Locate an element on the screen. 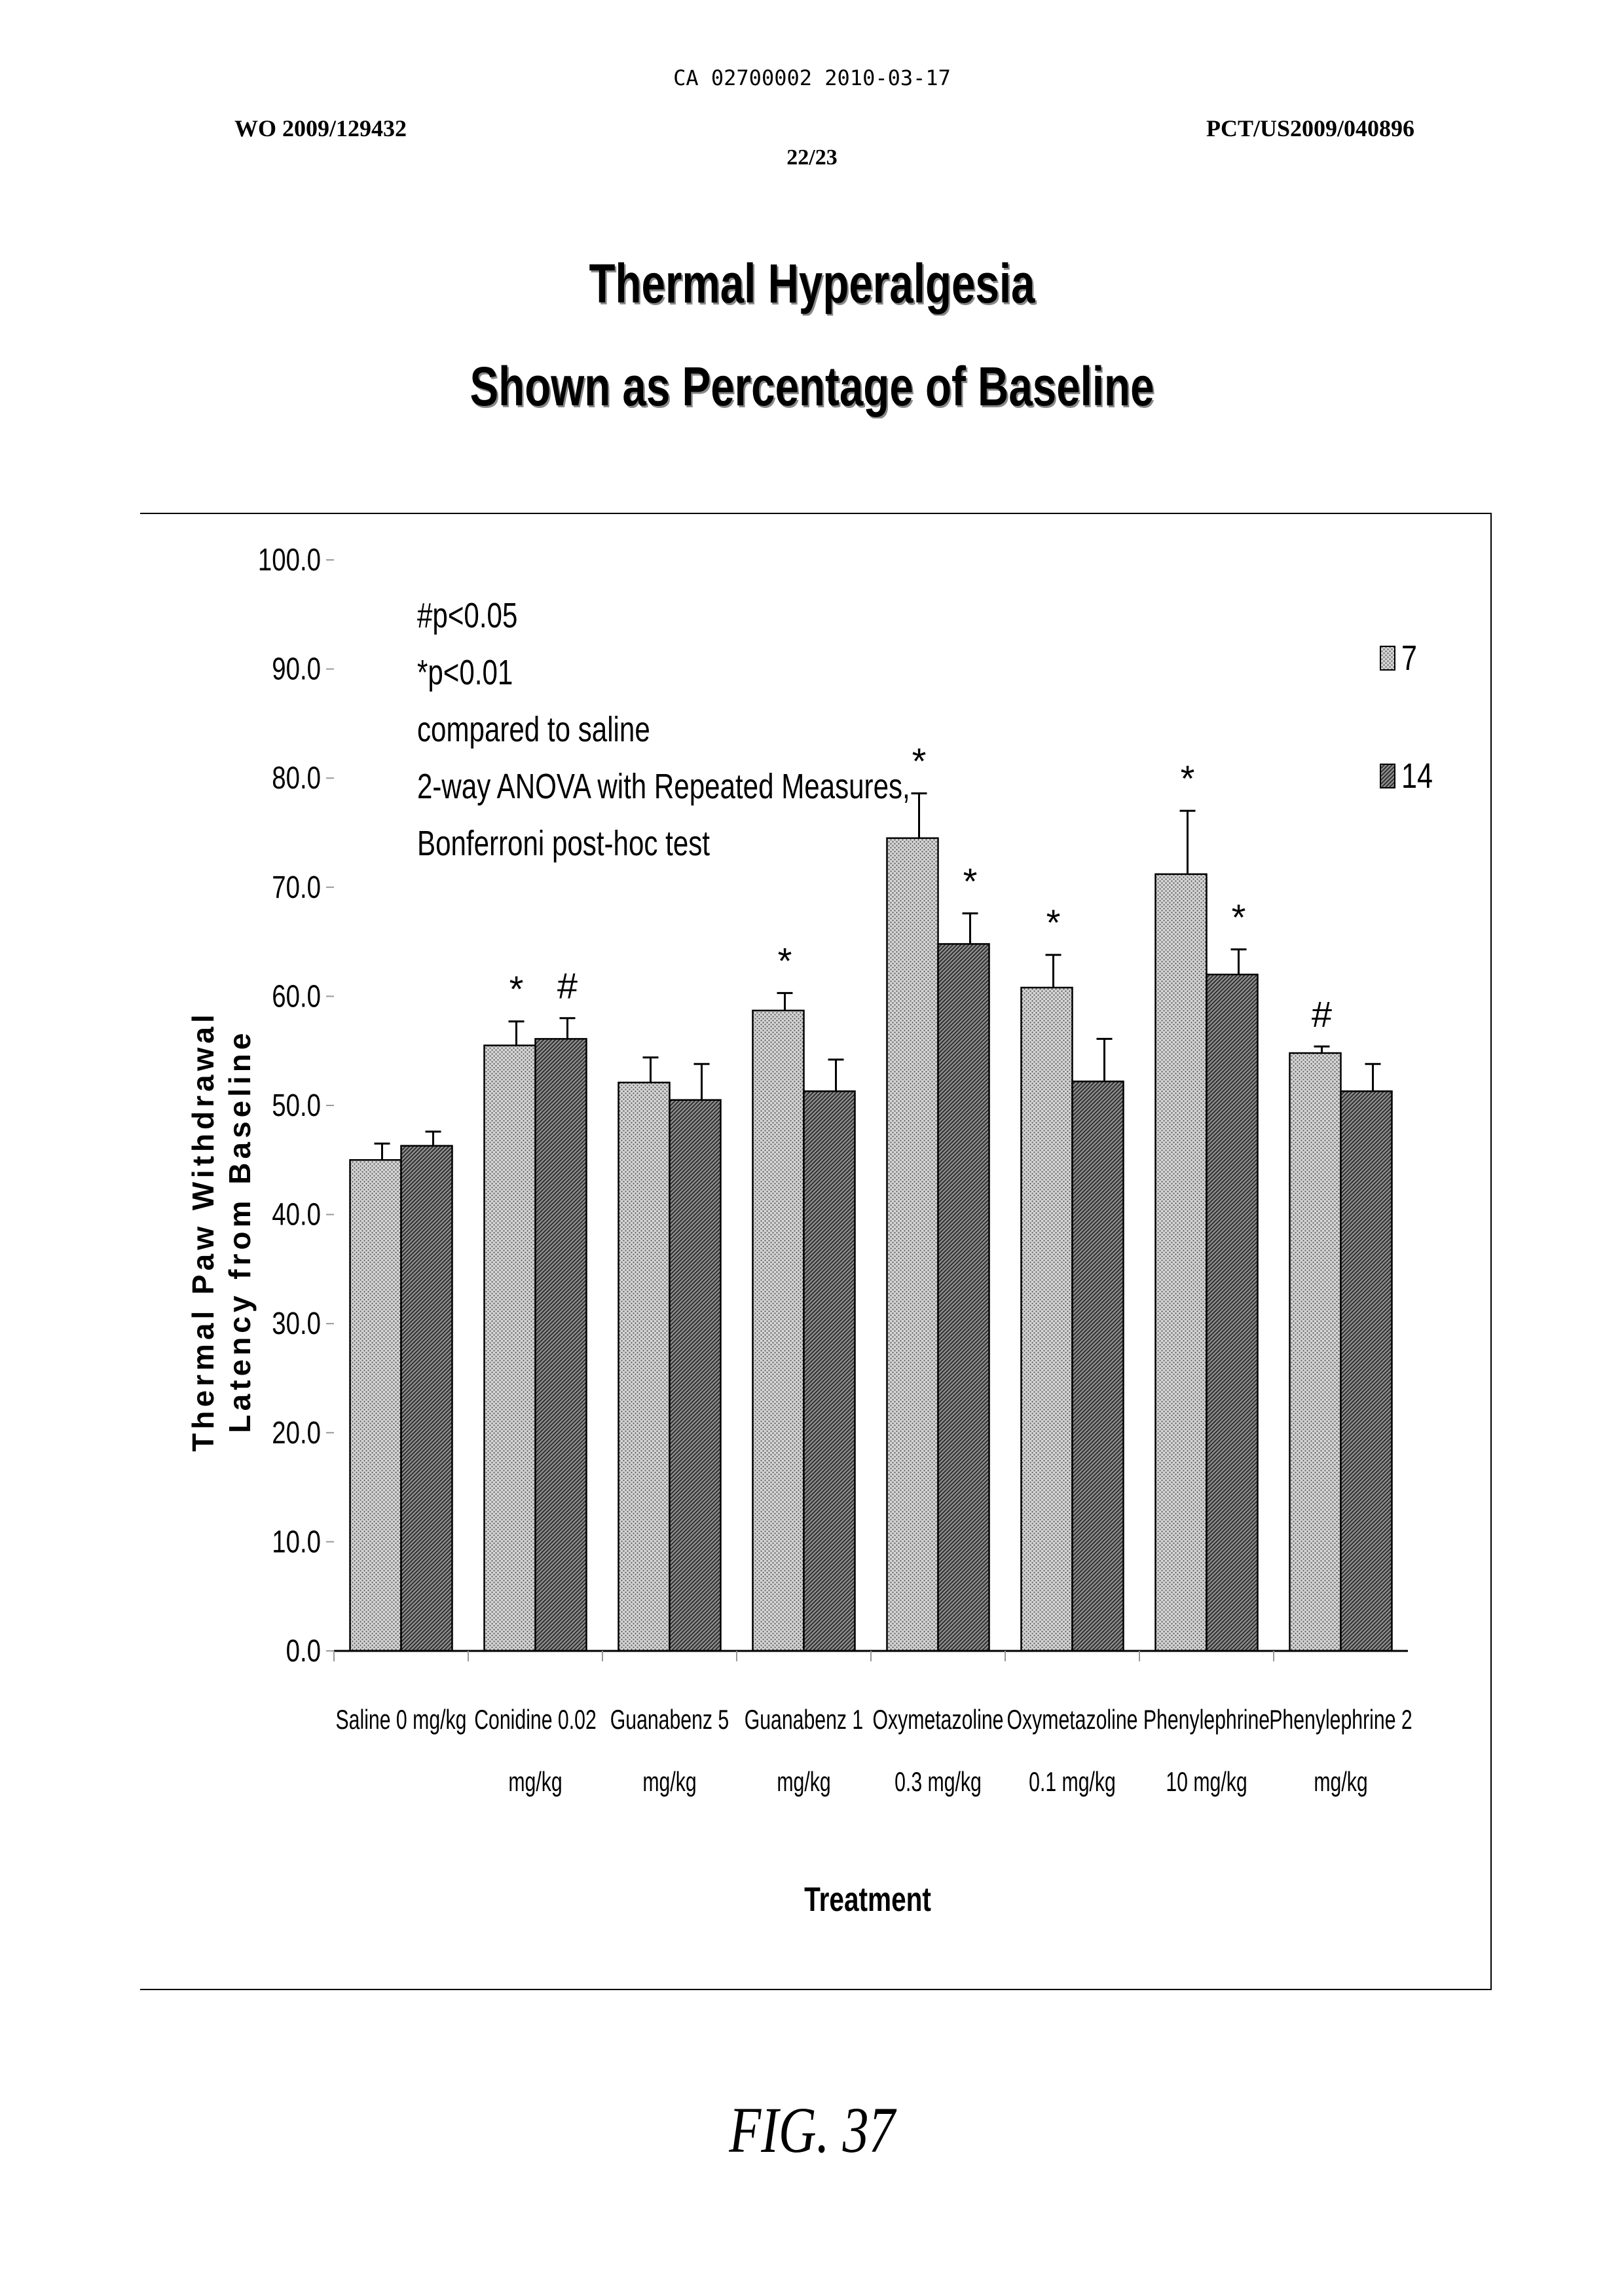  y-tick-label: 100.0 is located at coordinates (289, 560).